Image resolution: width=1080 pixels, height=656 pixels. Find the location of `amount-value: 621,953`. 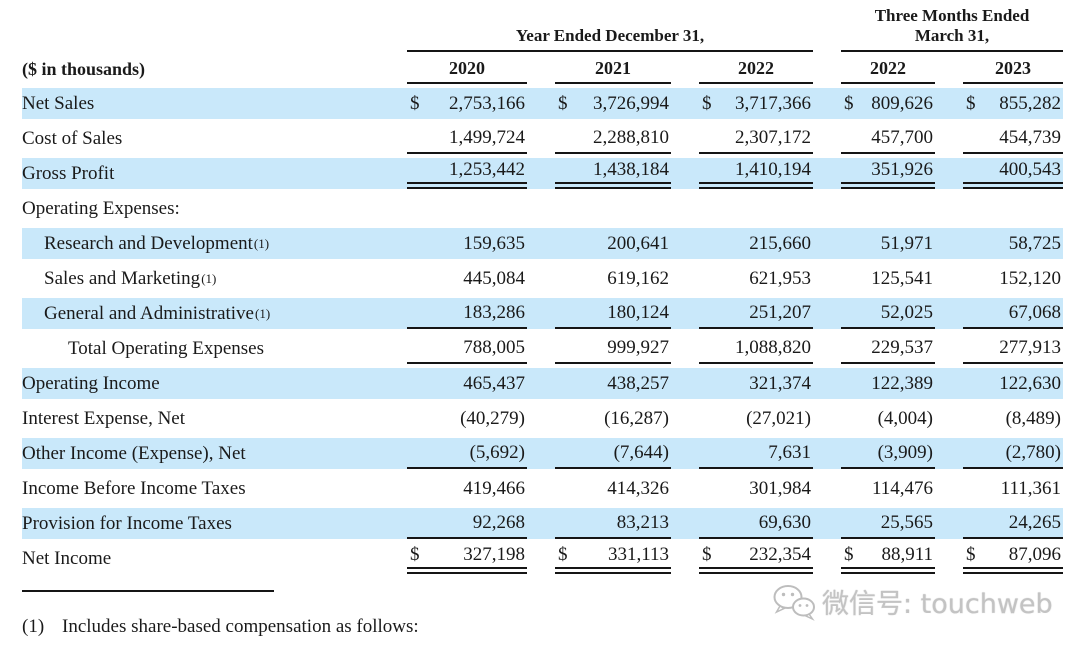

amount-value: 621,953 is located at coordinates (780, 278).